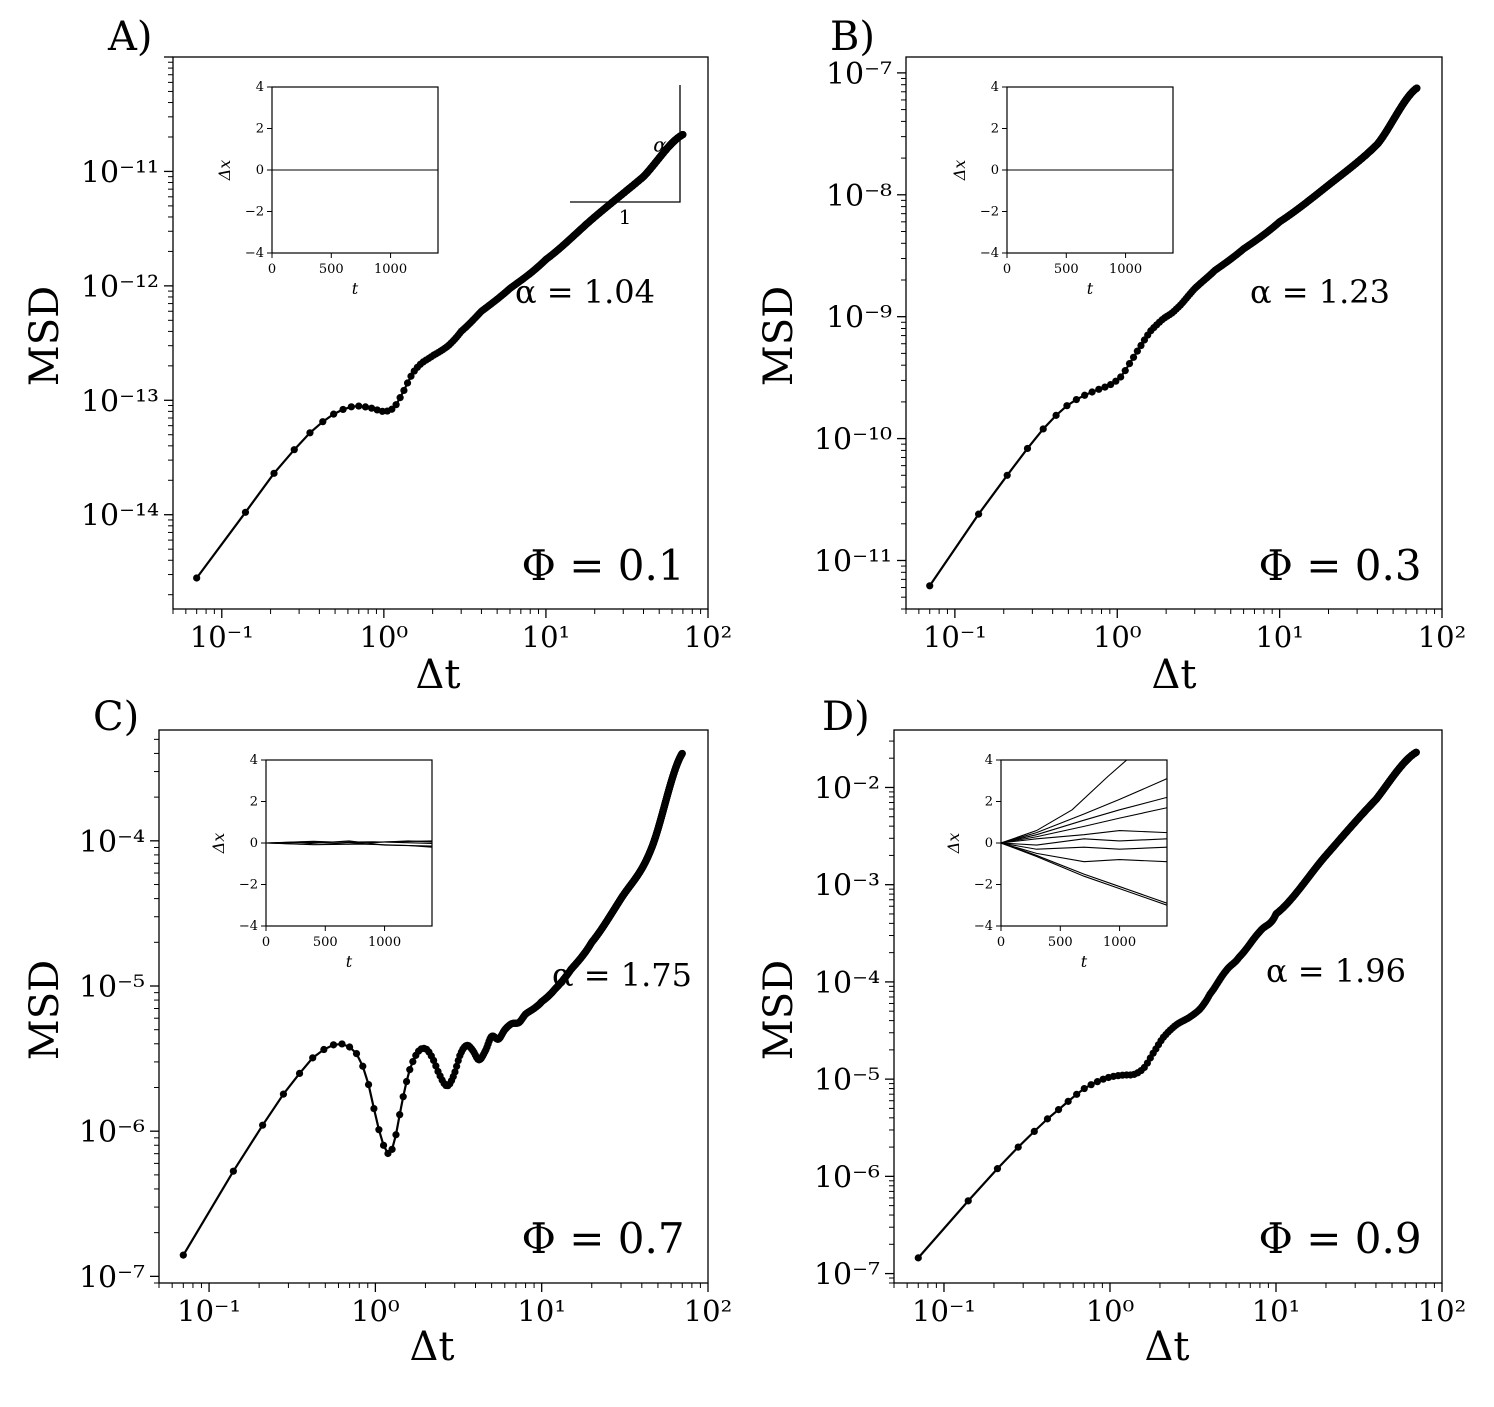 Image resolution: width=1494 pixels, height=1407 pixels. I want to click on y-tick-label: 10⁻⁴, so click(847, 983).